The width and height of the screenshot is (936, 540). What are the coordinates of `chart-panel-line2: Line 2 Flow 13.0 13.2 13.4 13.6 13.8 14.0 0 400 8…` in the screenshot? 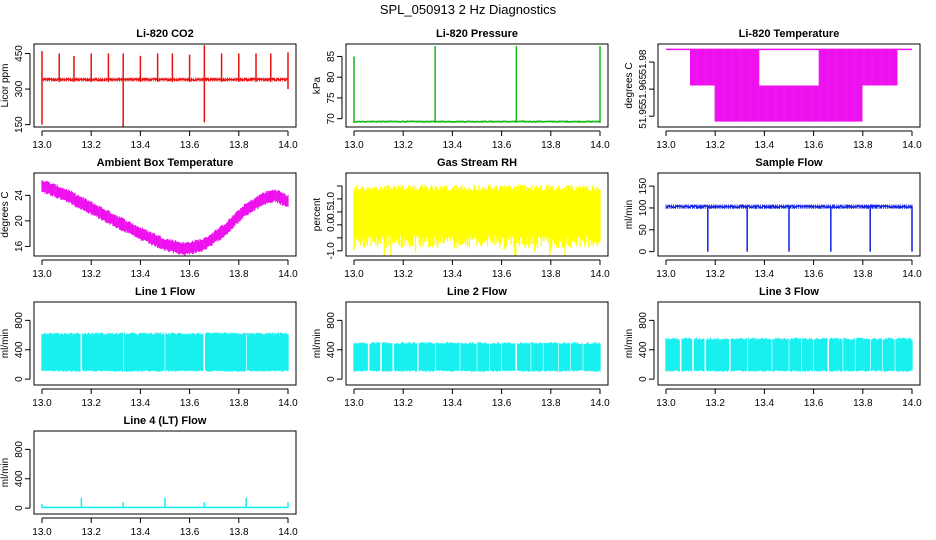 It's located at (461, 347).